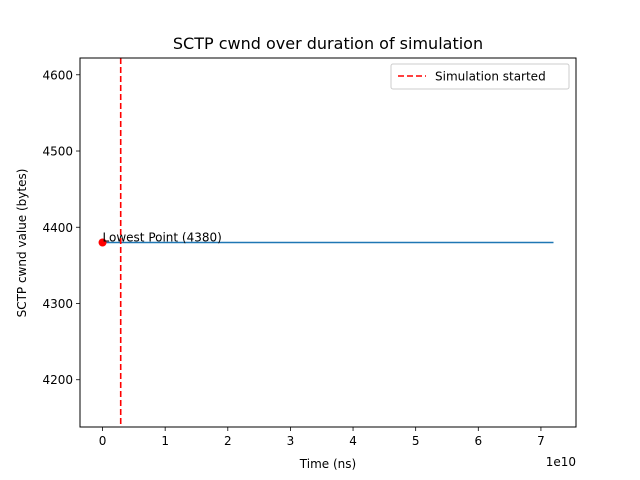 This screenshot has height=480, width=640. Describe the element at coordinates (57, 380) in the screenshot. I see `y-tick-label: 4200` at that location.